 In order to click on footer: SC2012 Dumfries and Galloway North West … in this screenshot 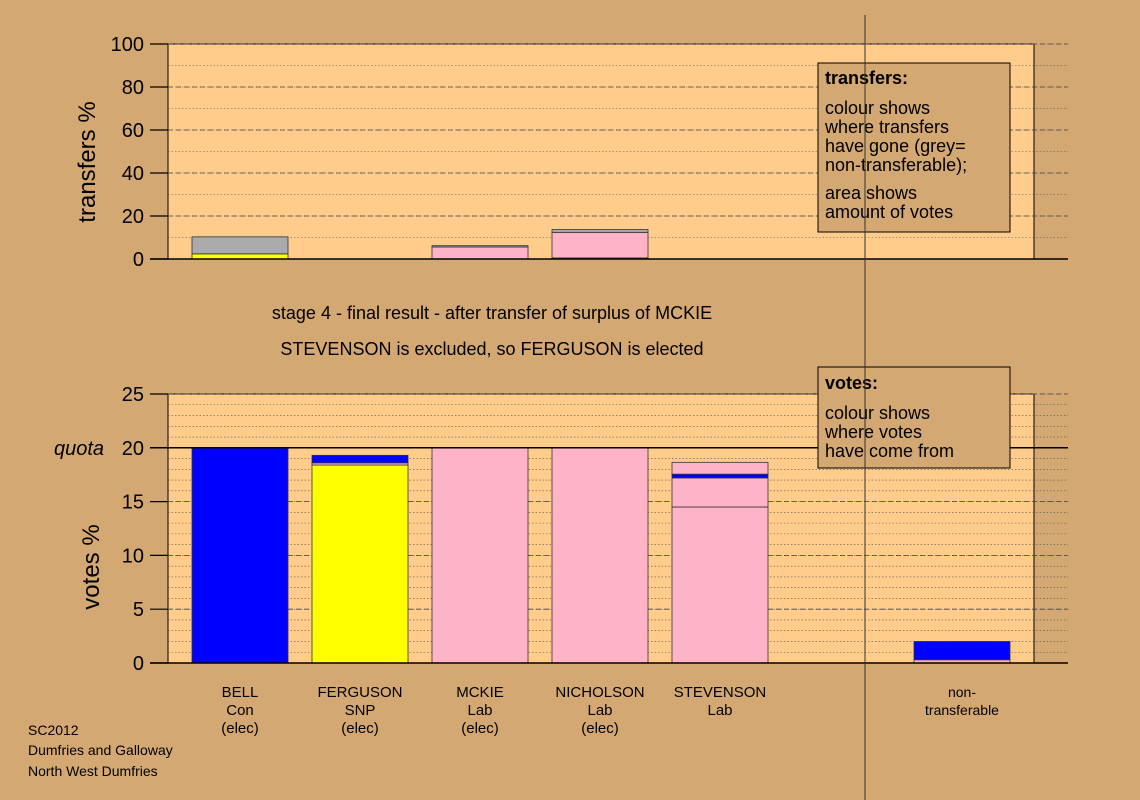, I will do `click(100, 750)`.